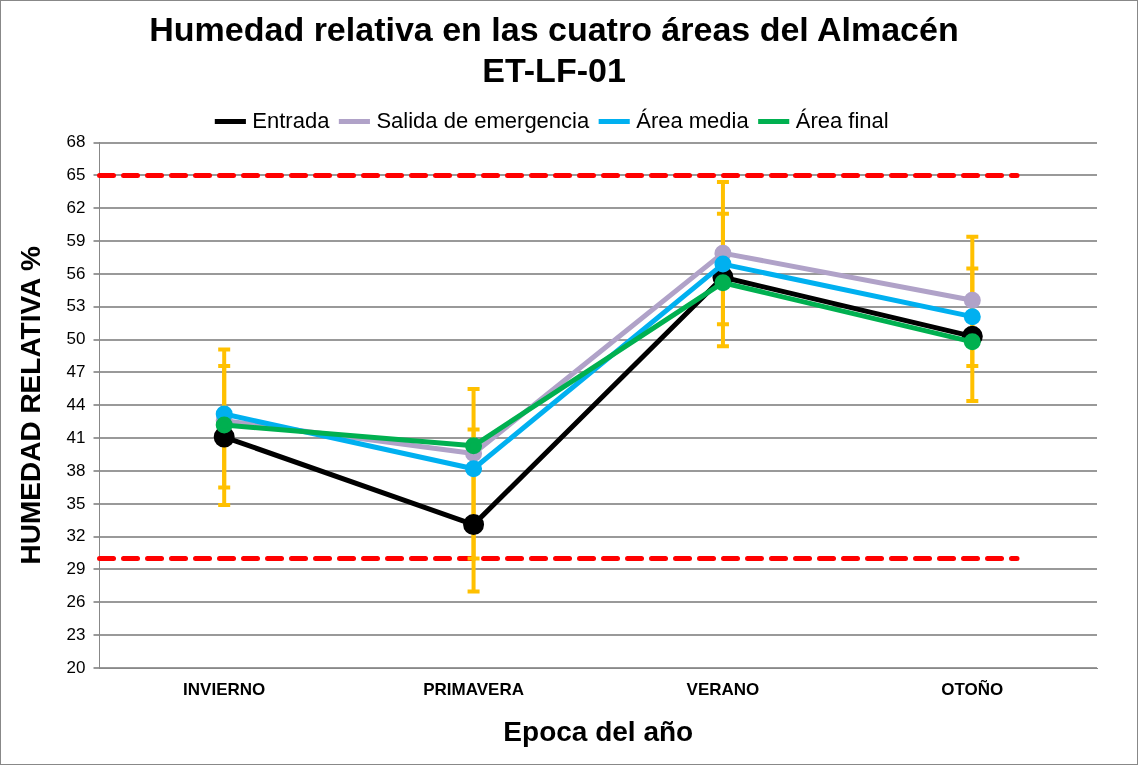 The height and width of the screenshot is (767, 1140). I want to click on y-tick-label: 32, so click(76, 536).